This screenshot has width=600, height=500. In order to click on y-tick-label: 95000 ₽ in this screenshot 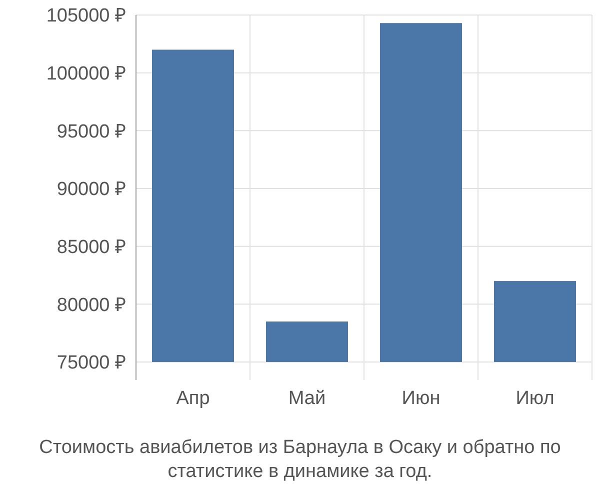, I will do `click(91, 131)`.